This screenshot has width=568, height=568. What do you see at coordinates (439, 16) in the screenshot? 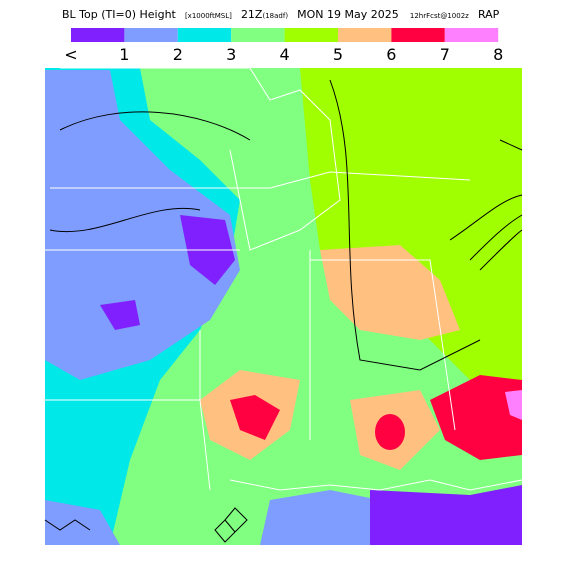
I see `title-forecast: 12hrFcst@1002z` at bounding box center [439, 16].